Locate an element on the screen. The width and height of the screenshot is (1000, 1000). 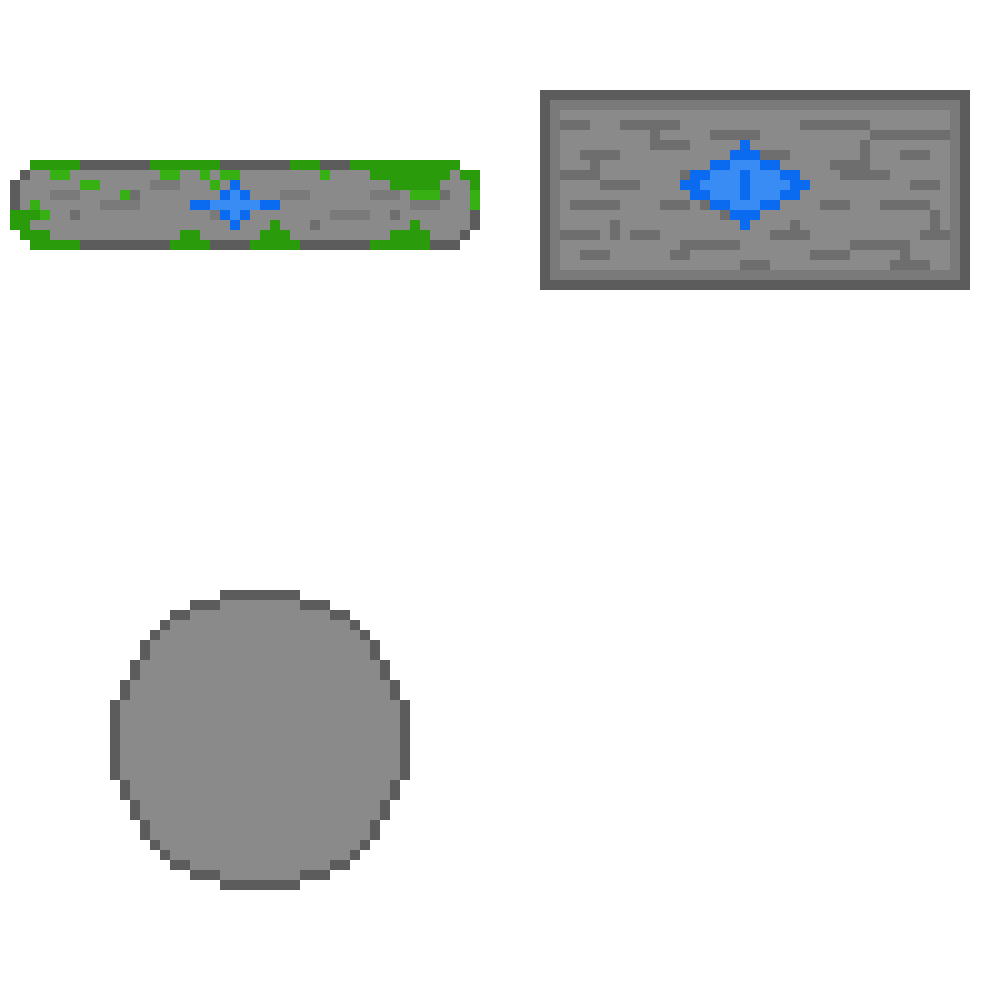
mossy-stone-platform is located at coordinates (245, 205).